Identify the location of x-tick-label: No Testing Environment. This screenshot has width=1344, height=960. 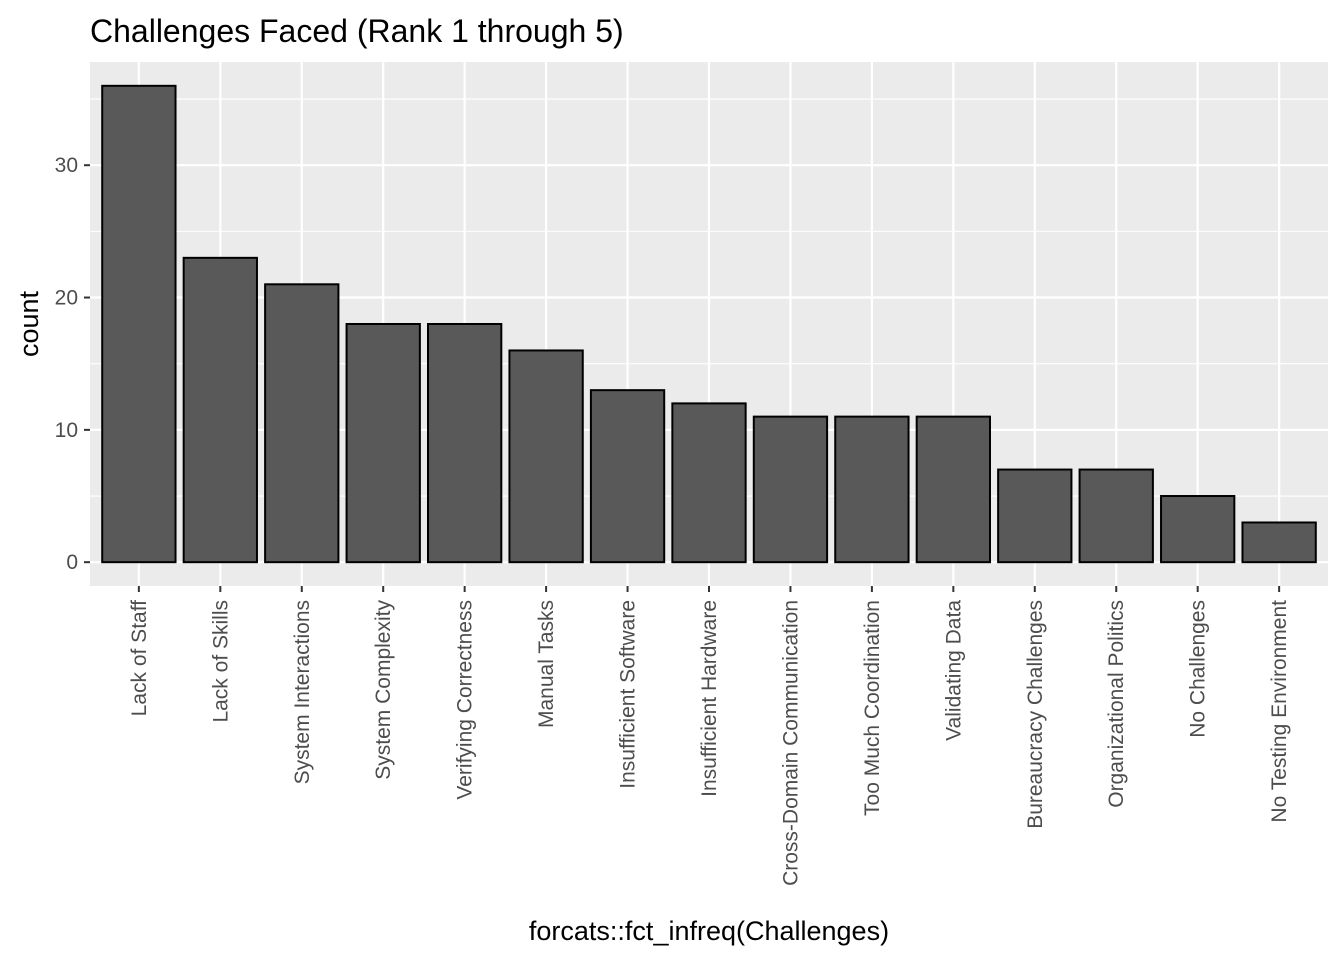
(1279, 711).